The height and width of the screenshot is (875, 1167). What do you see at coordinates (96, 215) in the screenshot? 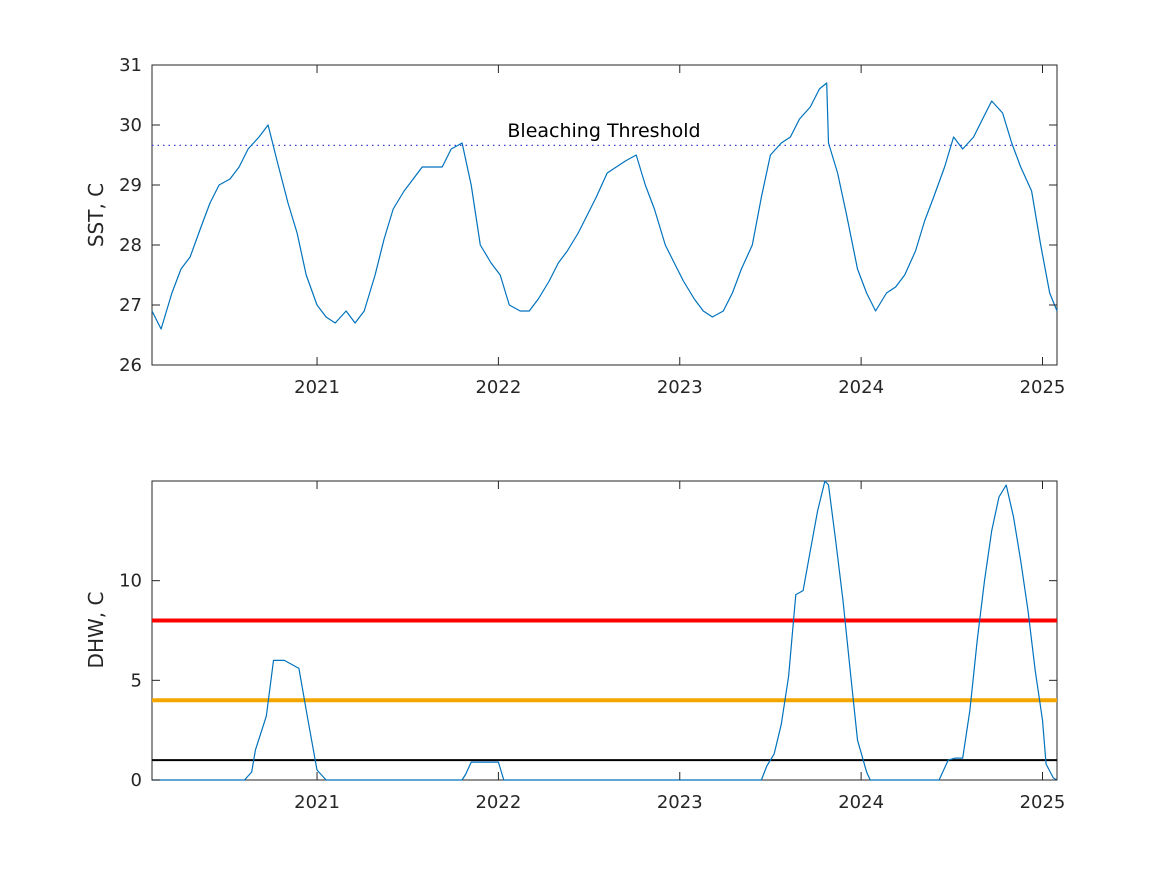
I see `sst-y-axis-label: SST, C` at bounding box center [96, 215].